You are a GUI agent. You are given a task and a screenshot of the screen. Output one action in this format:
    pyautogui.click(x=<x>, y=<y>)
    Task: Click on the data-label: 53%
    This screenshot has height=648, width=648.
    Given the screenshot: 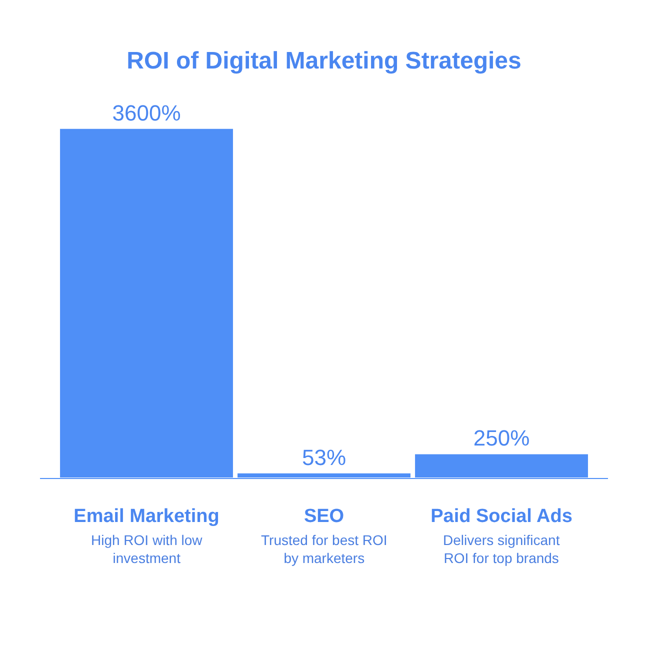 What is the action you would take?
    pyautogui.click(x=324, y=457)
    